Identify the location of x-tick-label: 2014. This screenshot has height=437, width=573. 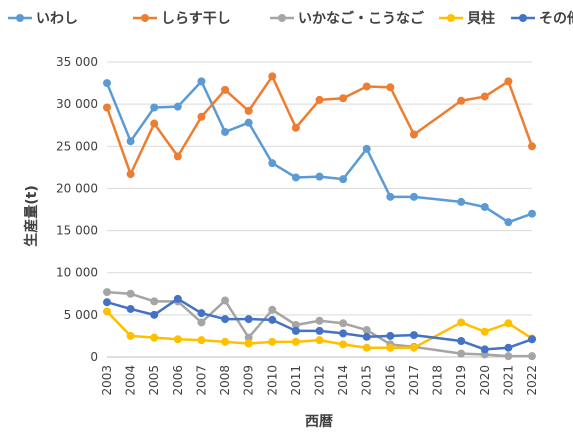
(343, 380).